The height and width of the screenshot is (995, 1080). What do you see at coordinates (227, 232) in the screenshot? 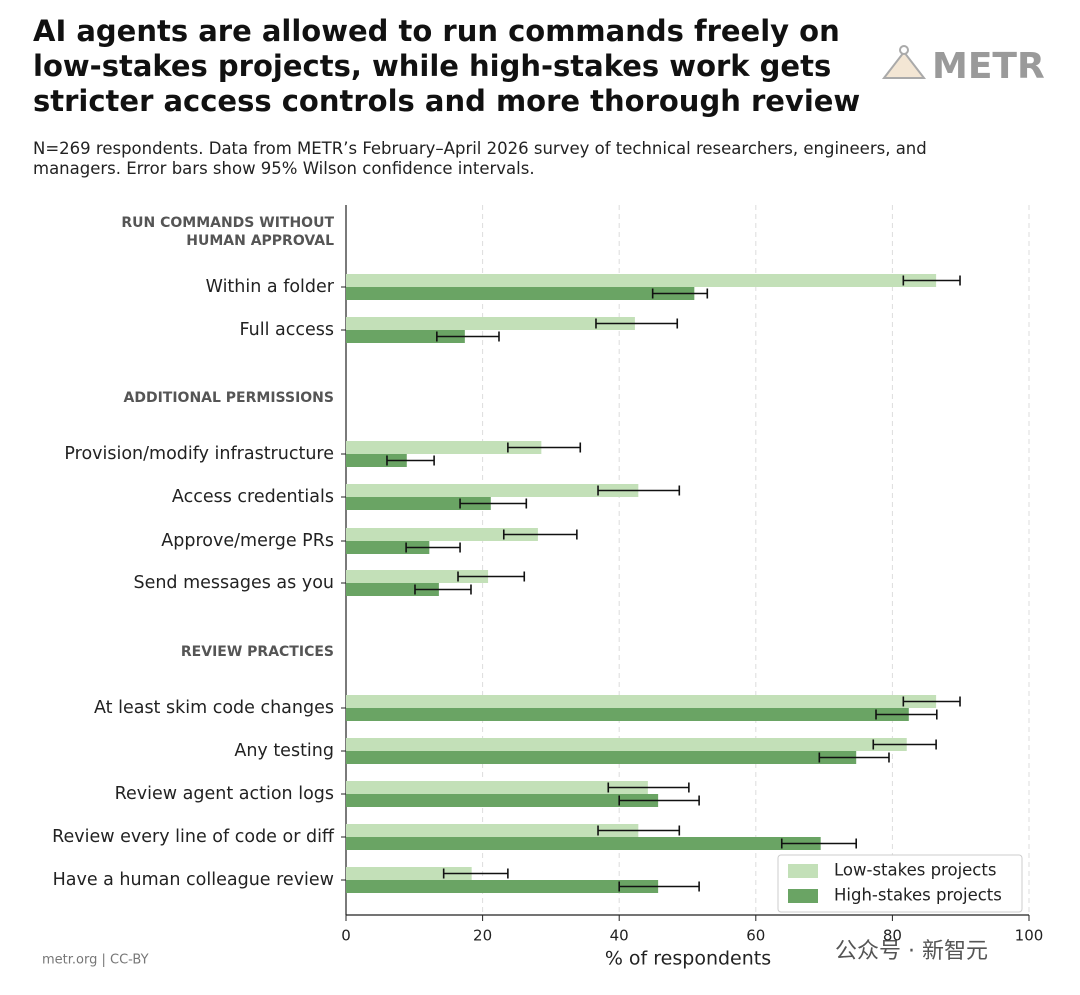
I see `group-header: RUN COMMANDS WITHOUT HUMAN APPROVAL` at bounding box center [227, 232].